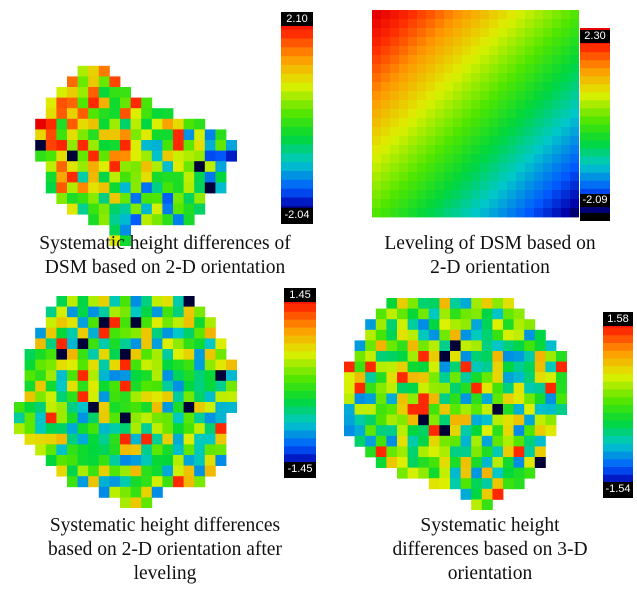 The image size is (637, 592). What do you see at coordinates (595, 200) in the screenshot?
I see `scale-min-label: -2.09` at bounding box center [595, 200].